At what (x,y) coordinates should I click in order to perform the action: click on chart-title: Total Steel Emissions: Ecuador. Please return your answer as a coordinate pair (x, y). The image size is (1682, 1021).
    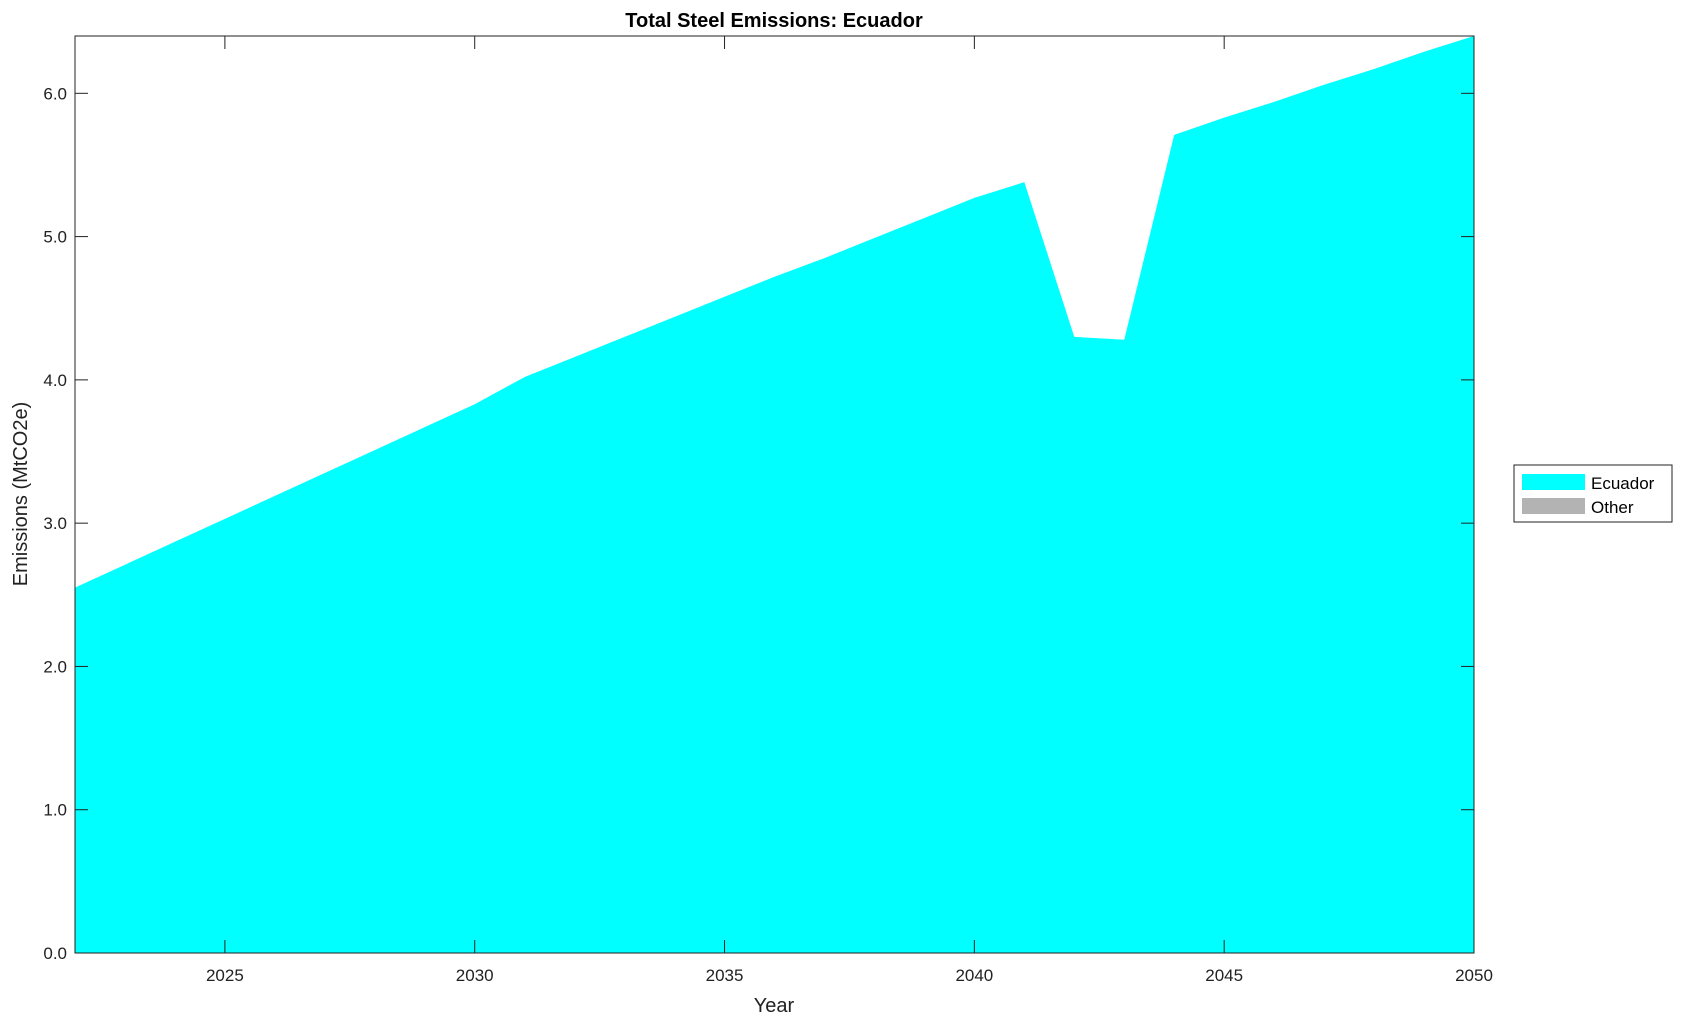
    Looking at the image, I should click on (774, 21).